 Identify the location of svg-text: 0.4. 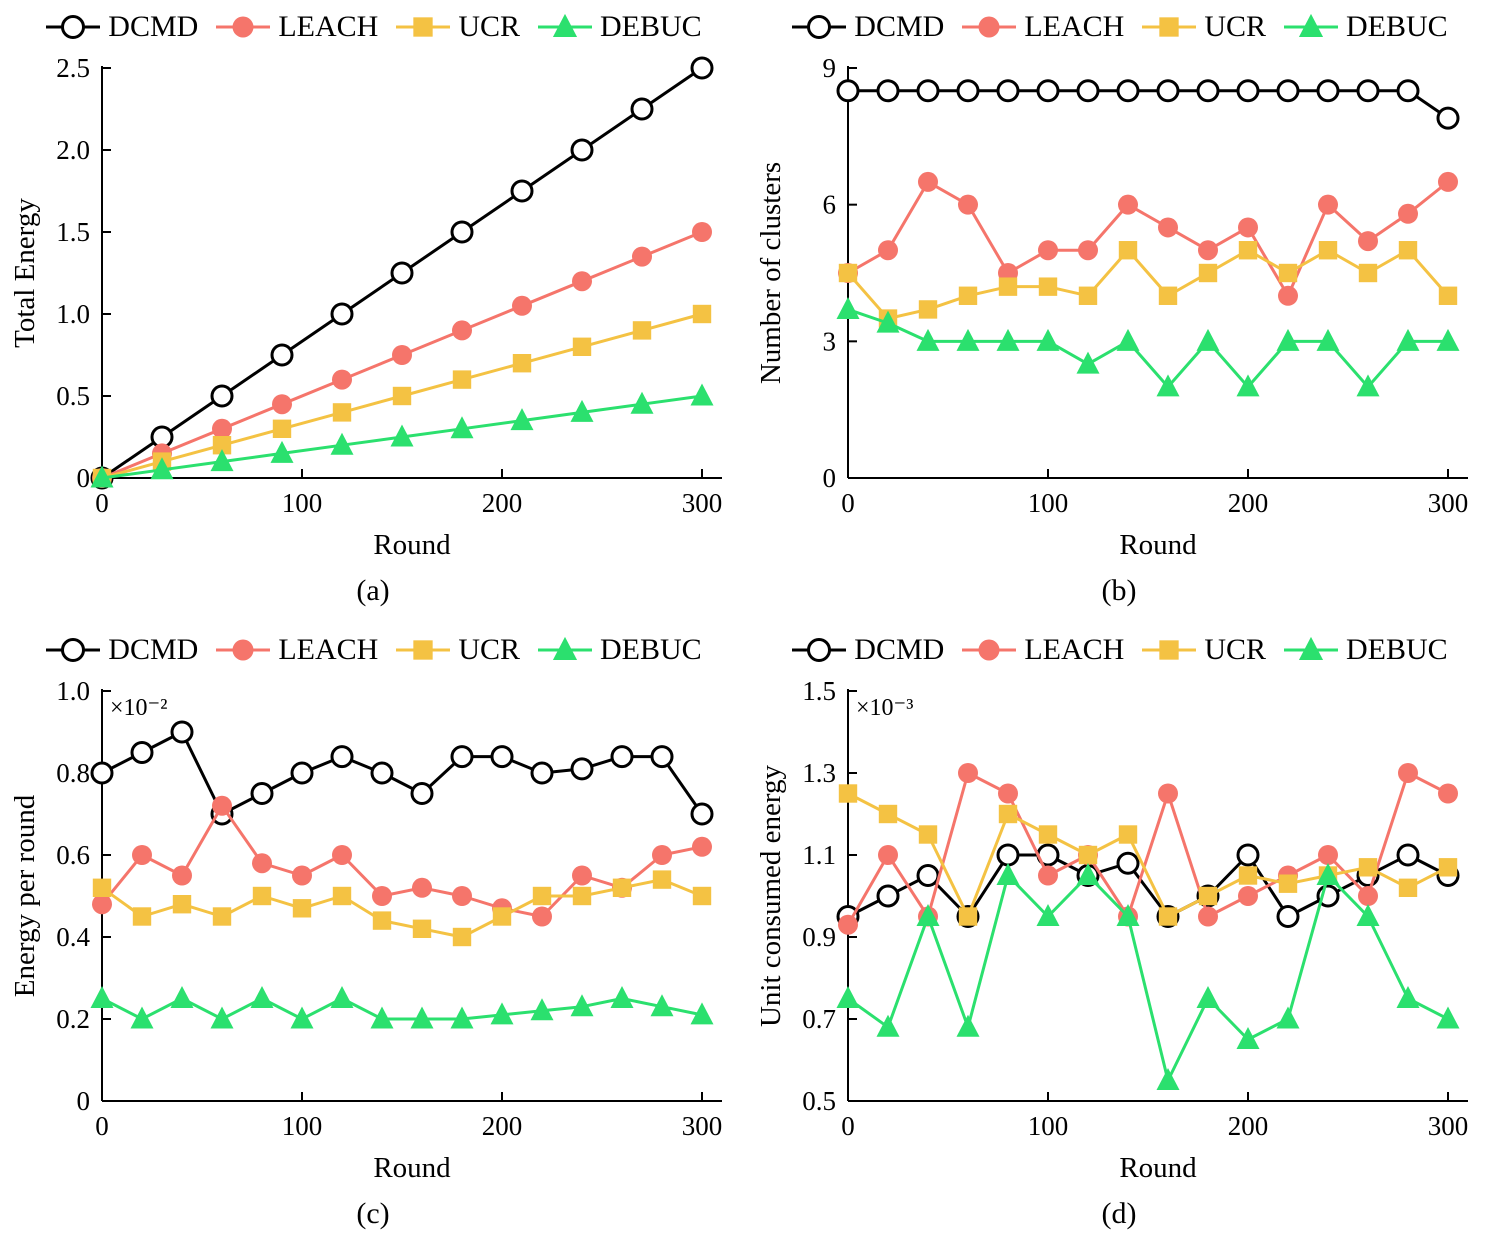
(73, 937).